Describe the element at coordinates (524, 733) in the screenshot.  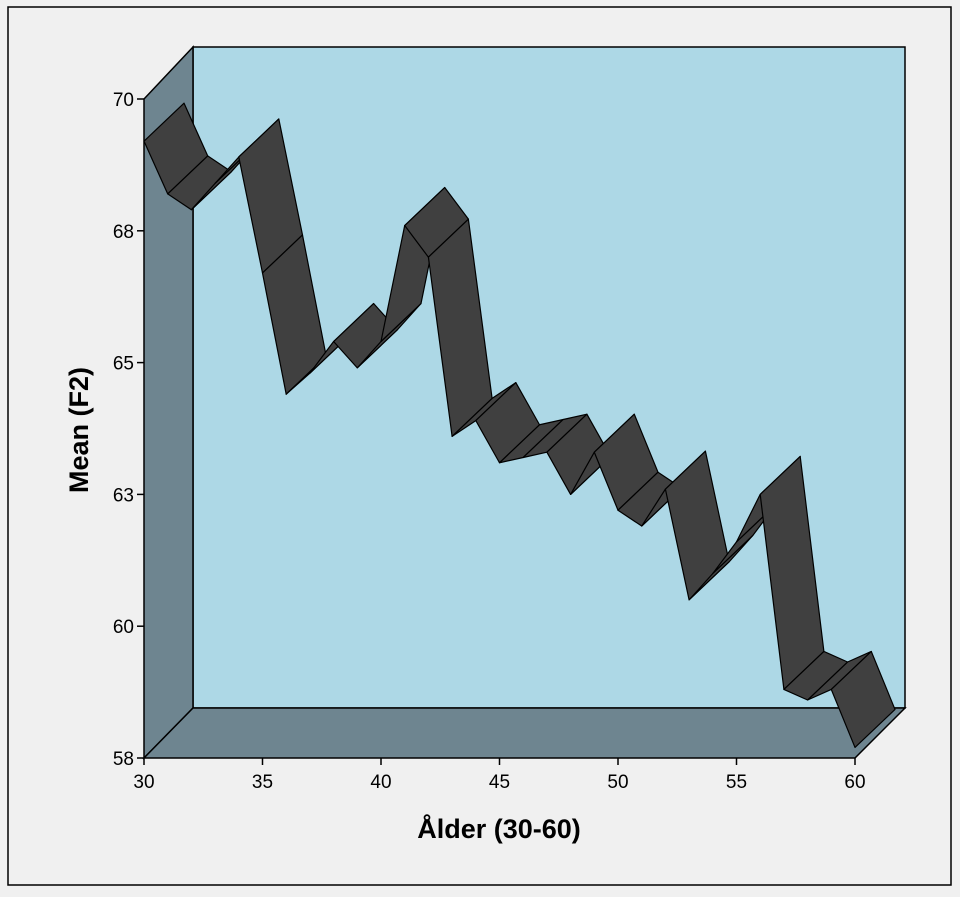
I see `floor` at that location.